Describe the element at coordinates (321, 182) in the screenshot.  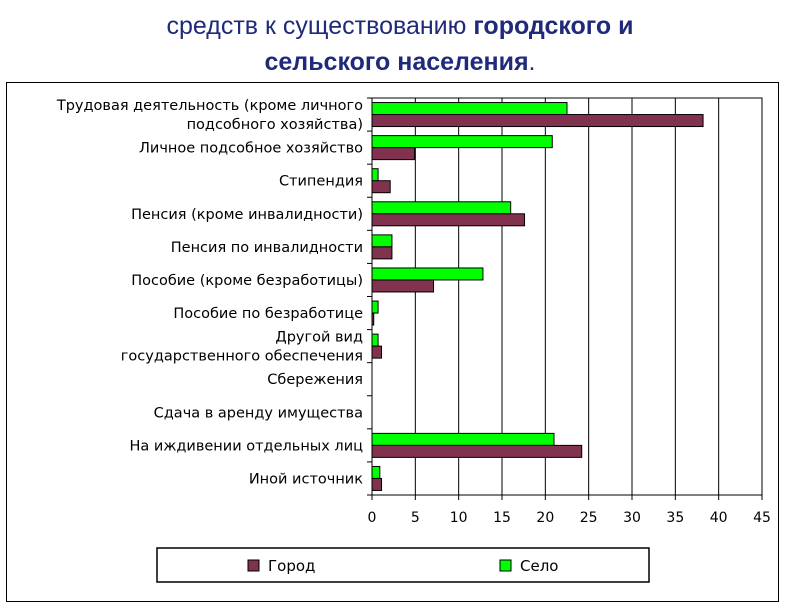
I see `category-label-2: Стипендия` at that location.